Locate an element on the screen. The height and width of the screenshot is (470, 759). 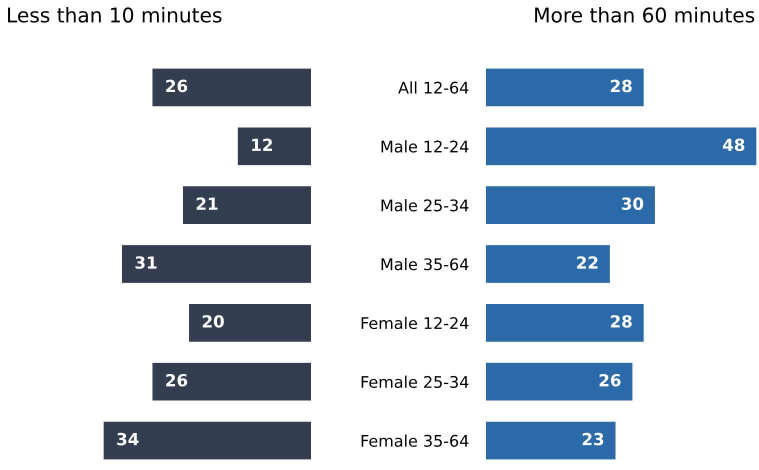
data-label: 21 is located at coordinates (207, 203).